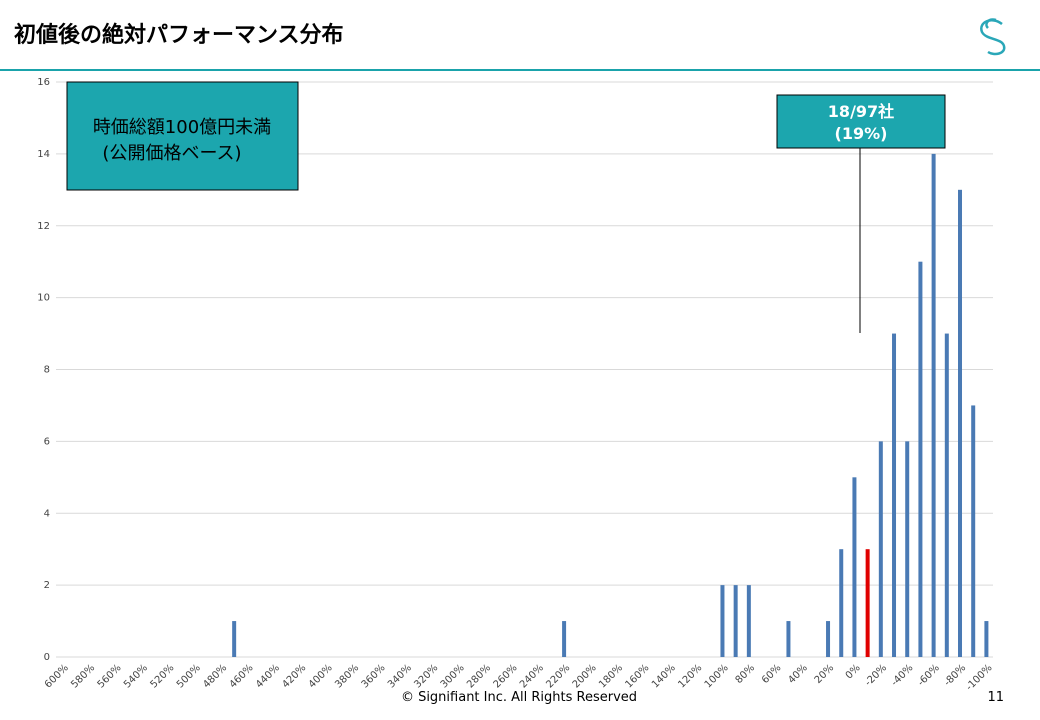 This screenshot has height=720, width=1040. What do you see at coordinates (400, 676) in the screenshot?
I see `x-tick-label: 340%` at bounding box center [400, 676].